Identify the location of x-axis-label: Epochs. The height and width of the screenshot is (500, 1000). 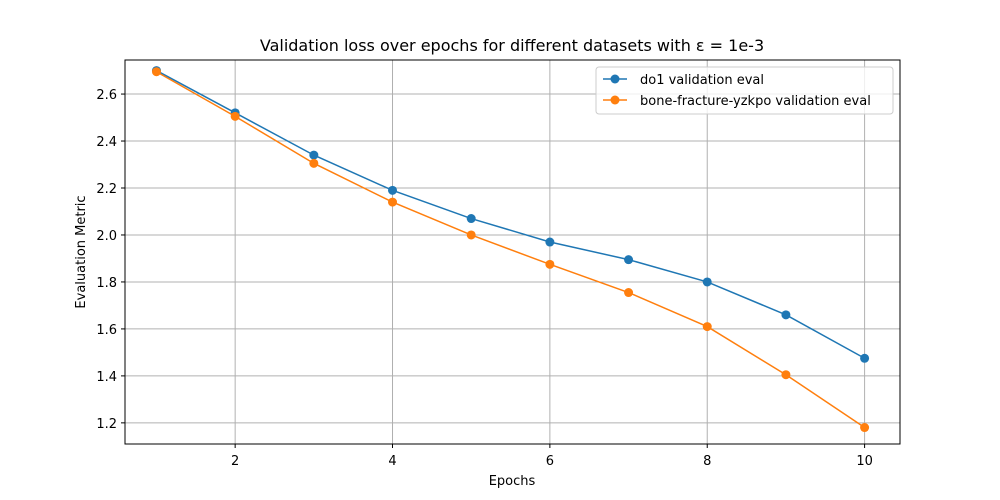
(512, 481).